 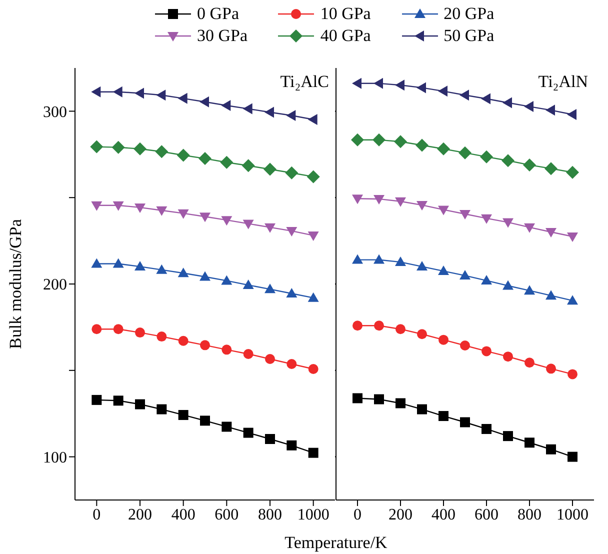 I want to click on x-tick-label: 600, so click(x=226, y=515).